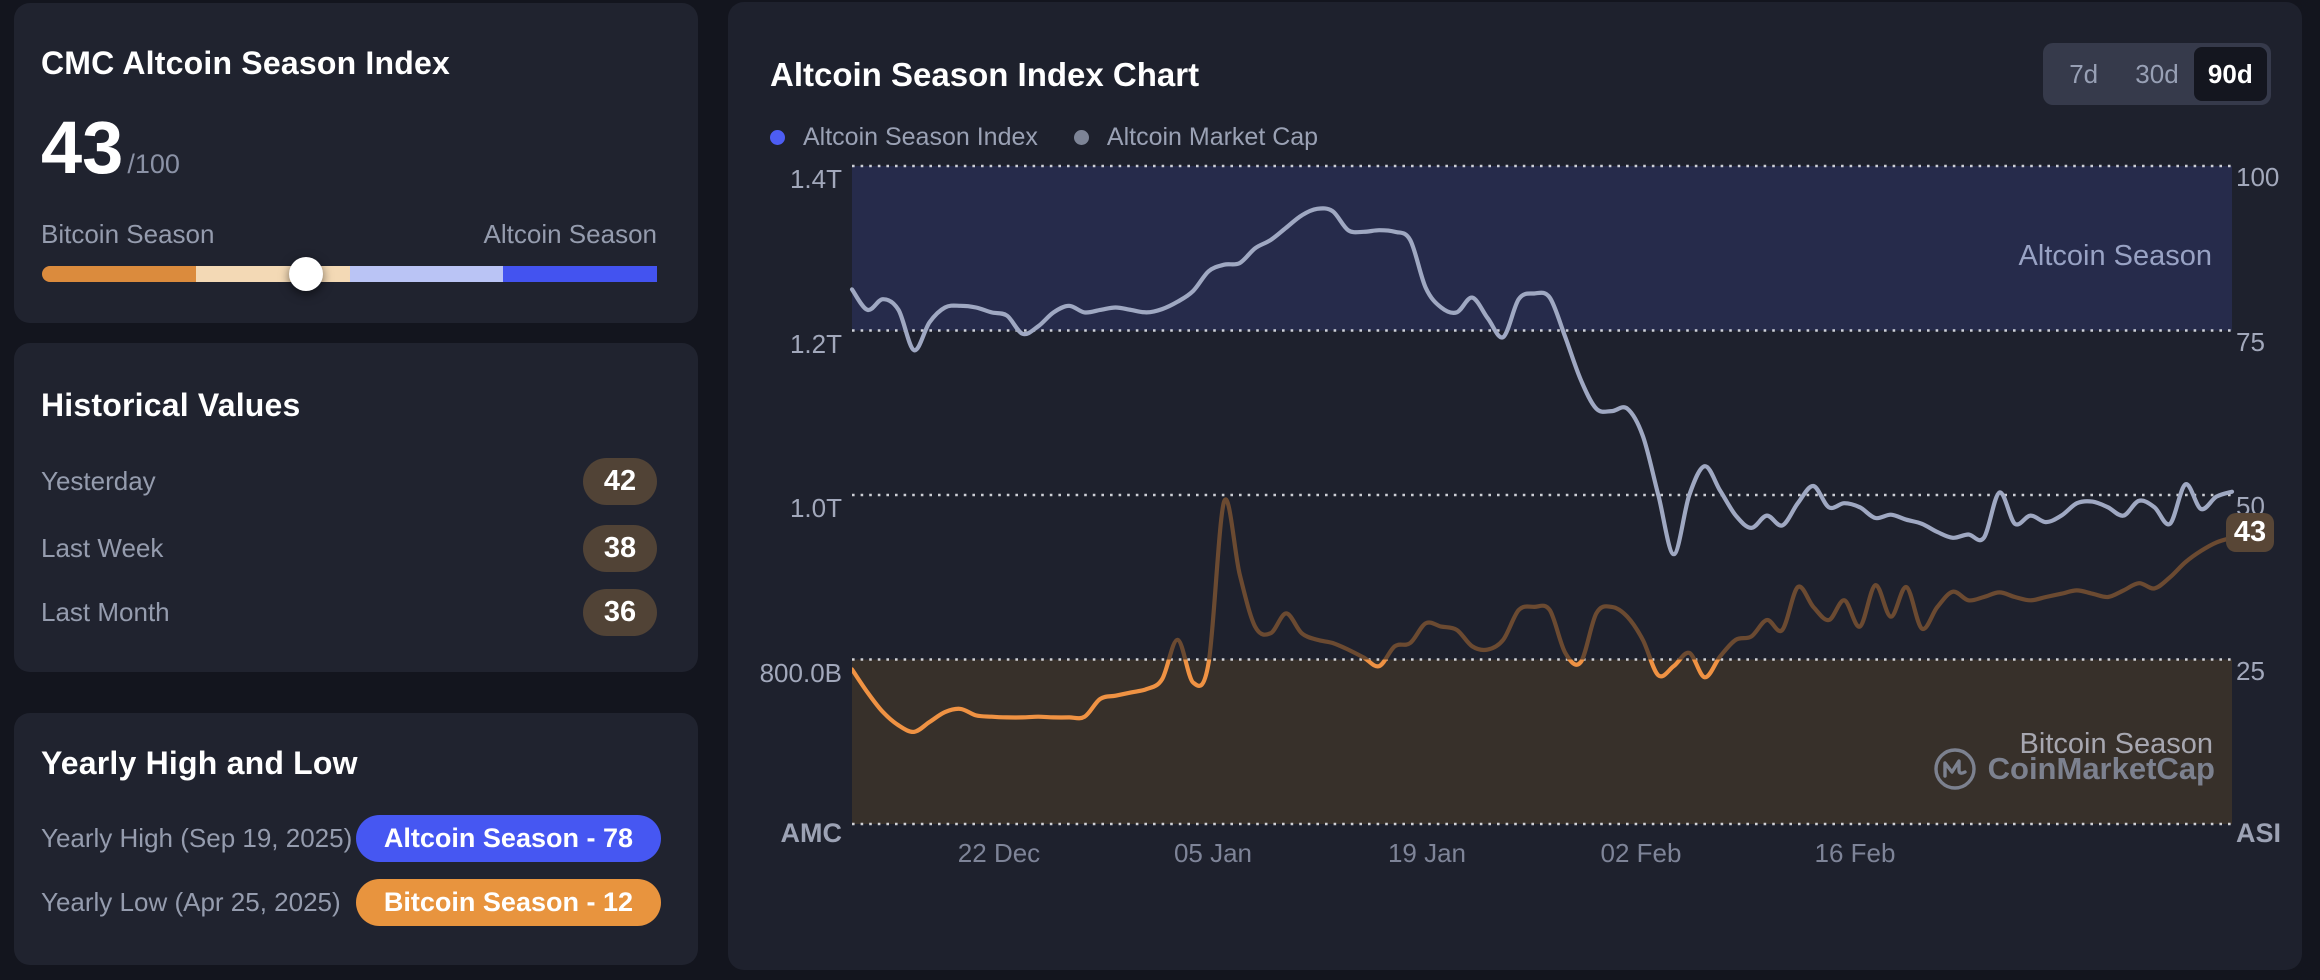 This screenshot has width=2320, height=980. Describe the element at coordinates (349, 481) in the screenshot. I see `history-row-yesterday: Yesterday 42` at that location.